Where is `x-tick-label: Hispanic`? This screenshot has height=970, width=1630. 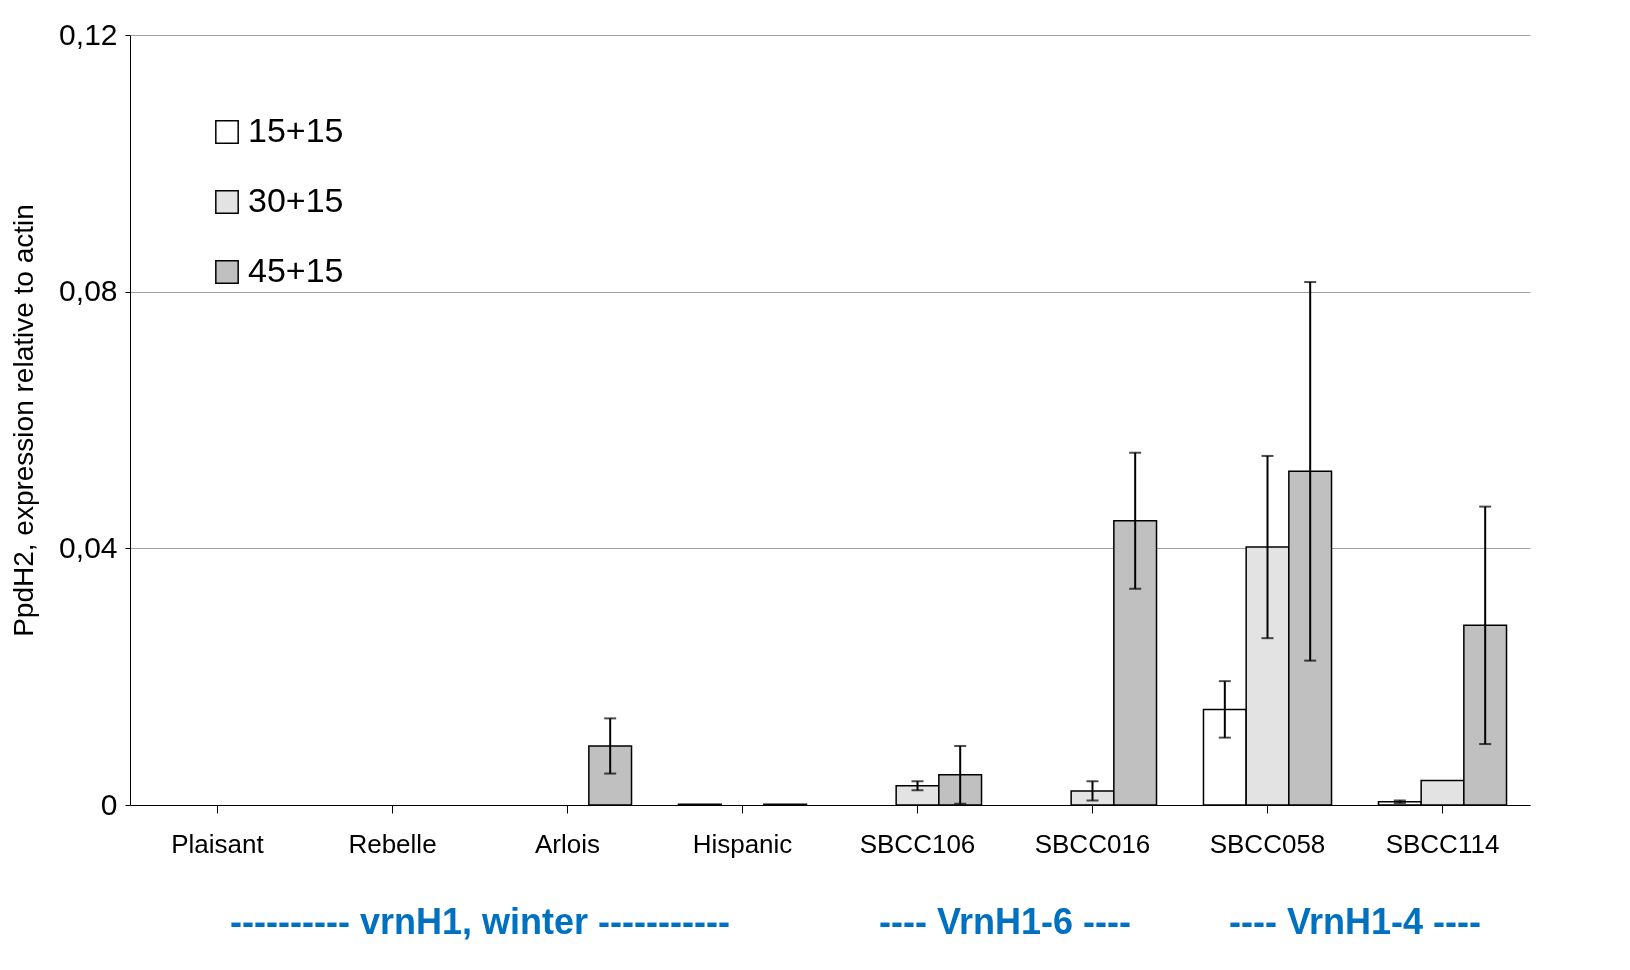
x-tick-label: Hispanic is located at coordinates (742, 843).